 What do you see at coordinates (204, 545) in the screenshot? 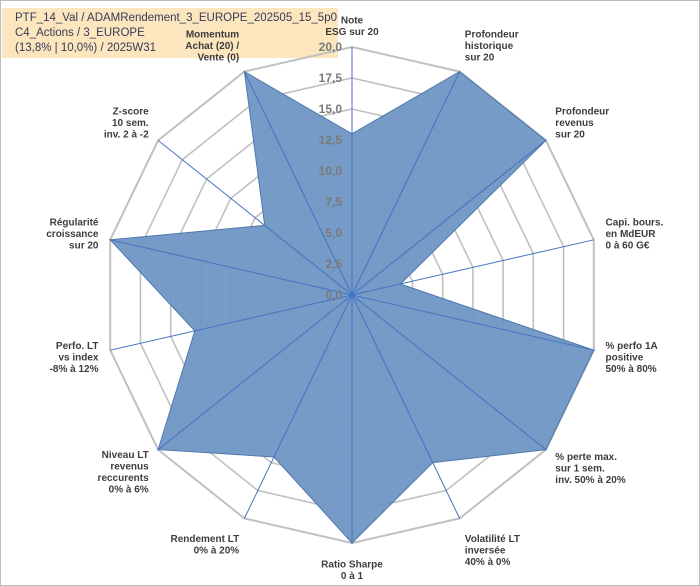
I see `axis-label: Rendement LT 0% à 20%` at bounding box center [204, 545].